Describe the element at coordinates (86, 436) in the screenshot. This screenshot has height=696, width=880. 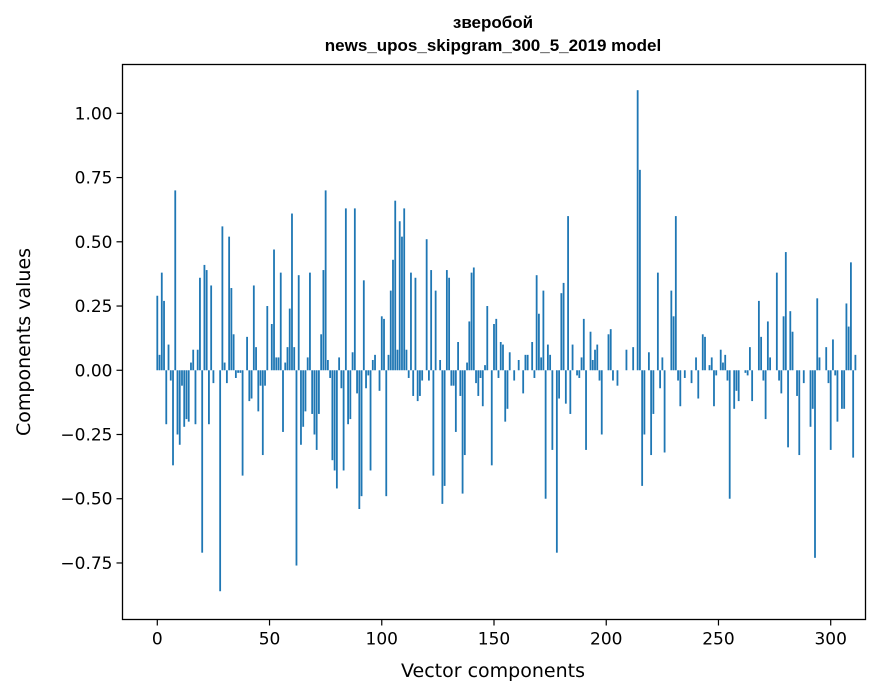
I see `y-tick-label: −0.25` at that location.